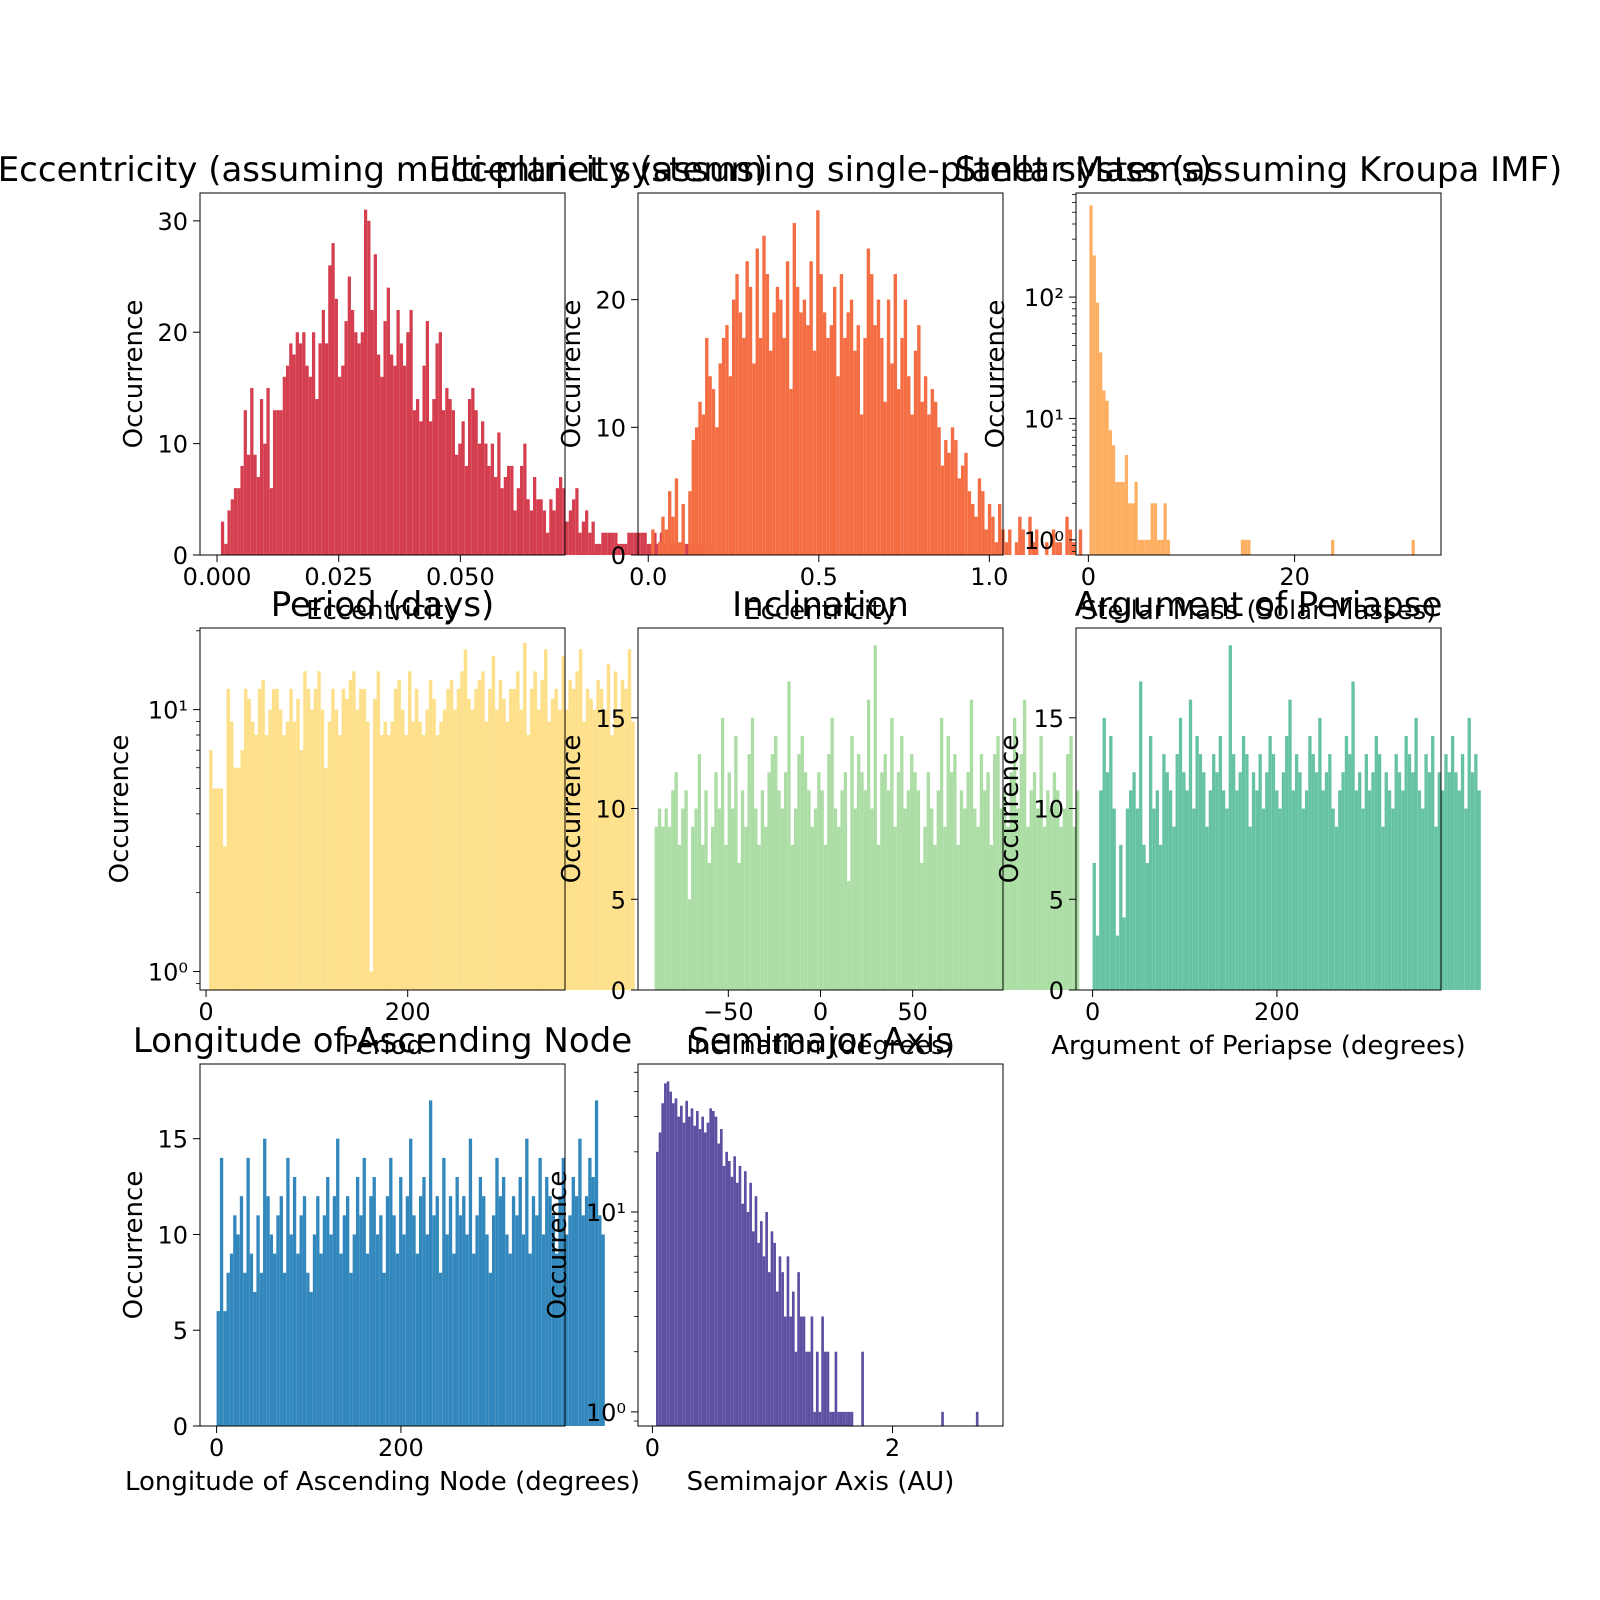 The image size is (1600, 1600). Describe the element at coordinates (134, 1245) in the screenshot. I see `y-axis-label: Occurrence` at that location.